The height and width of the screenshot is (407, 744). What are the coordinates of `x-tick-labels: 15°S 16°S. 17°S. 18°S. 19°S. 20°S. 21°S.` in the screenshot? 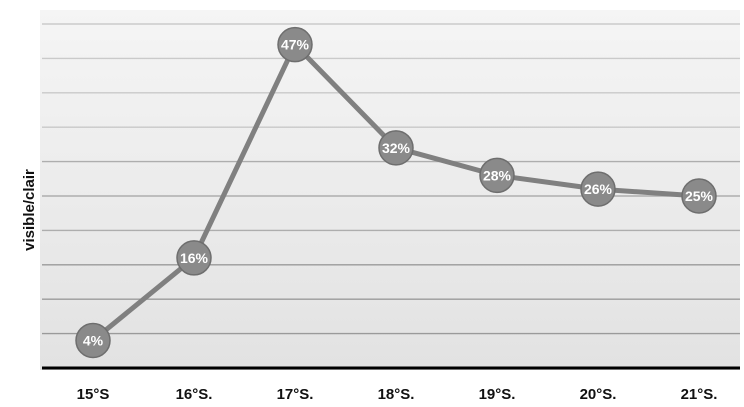 It's located at (397, 394).